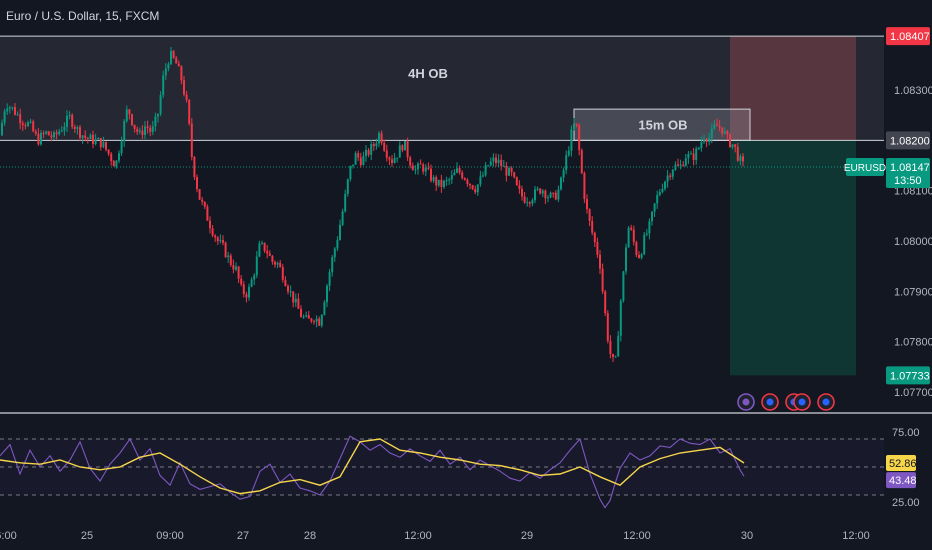 The image size is (932, 550). What do you see at coordinates (793, 258) in the screenshot?
I see `take-profit-zone` at bounding box center [793, 258].